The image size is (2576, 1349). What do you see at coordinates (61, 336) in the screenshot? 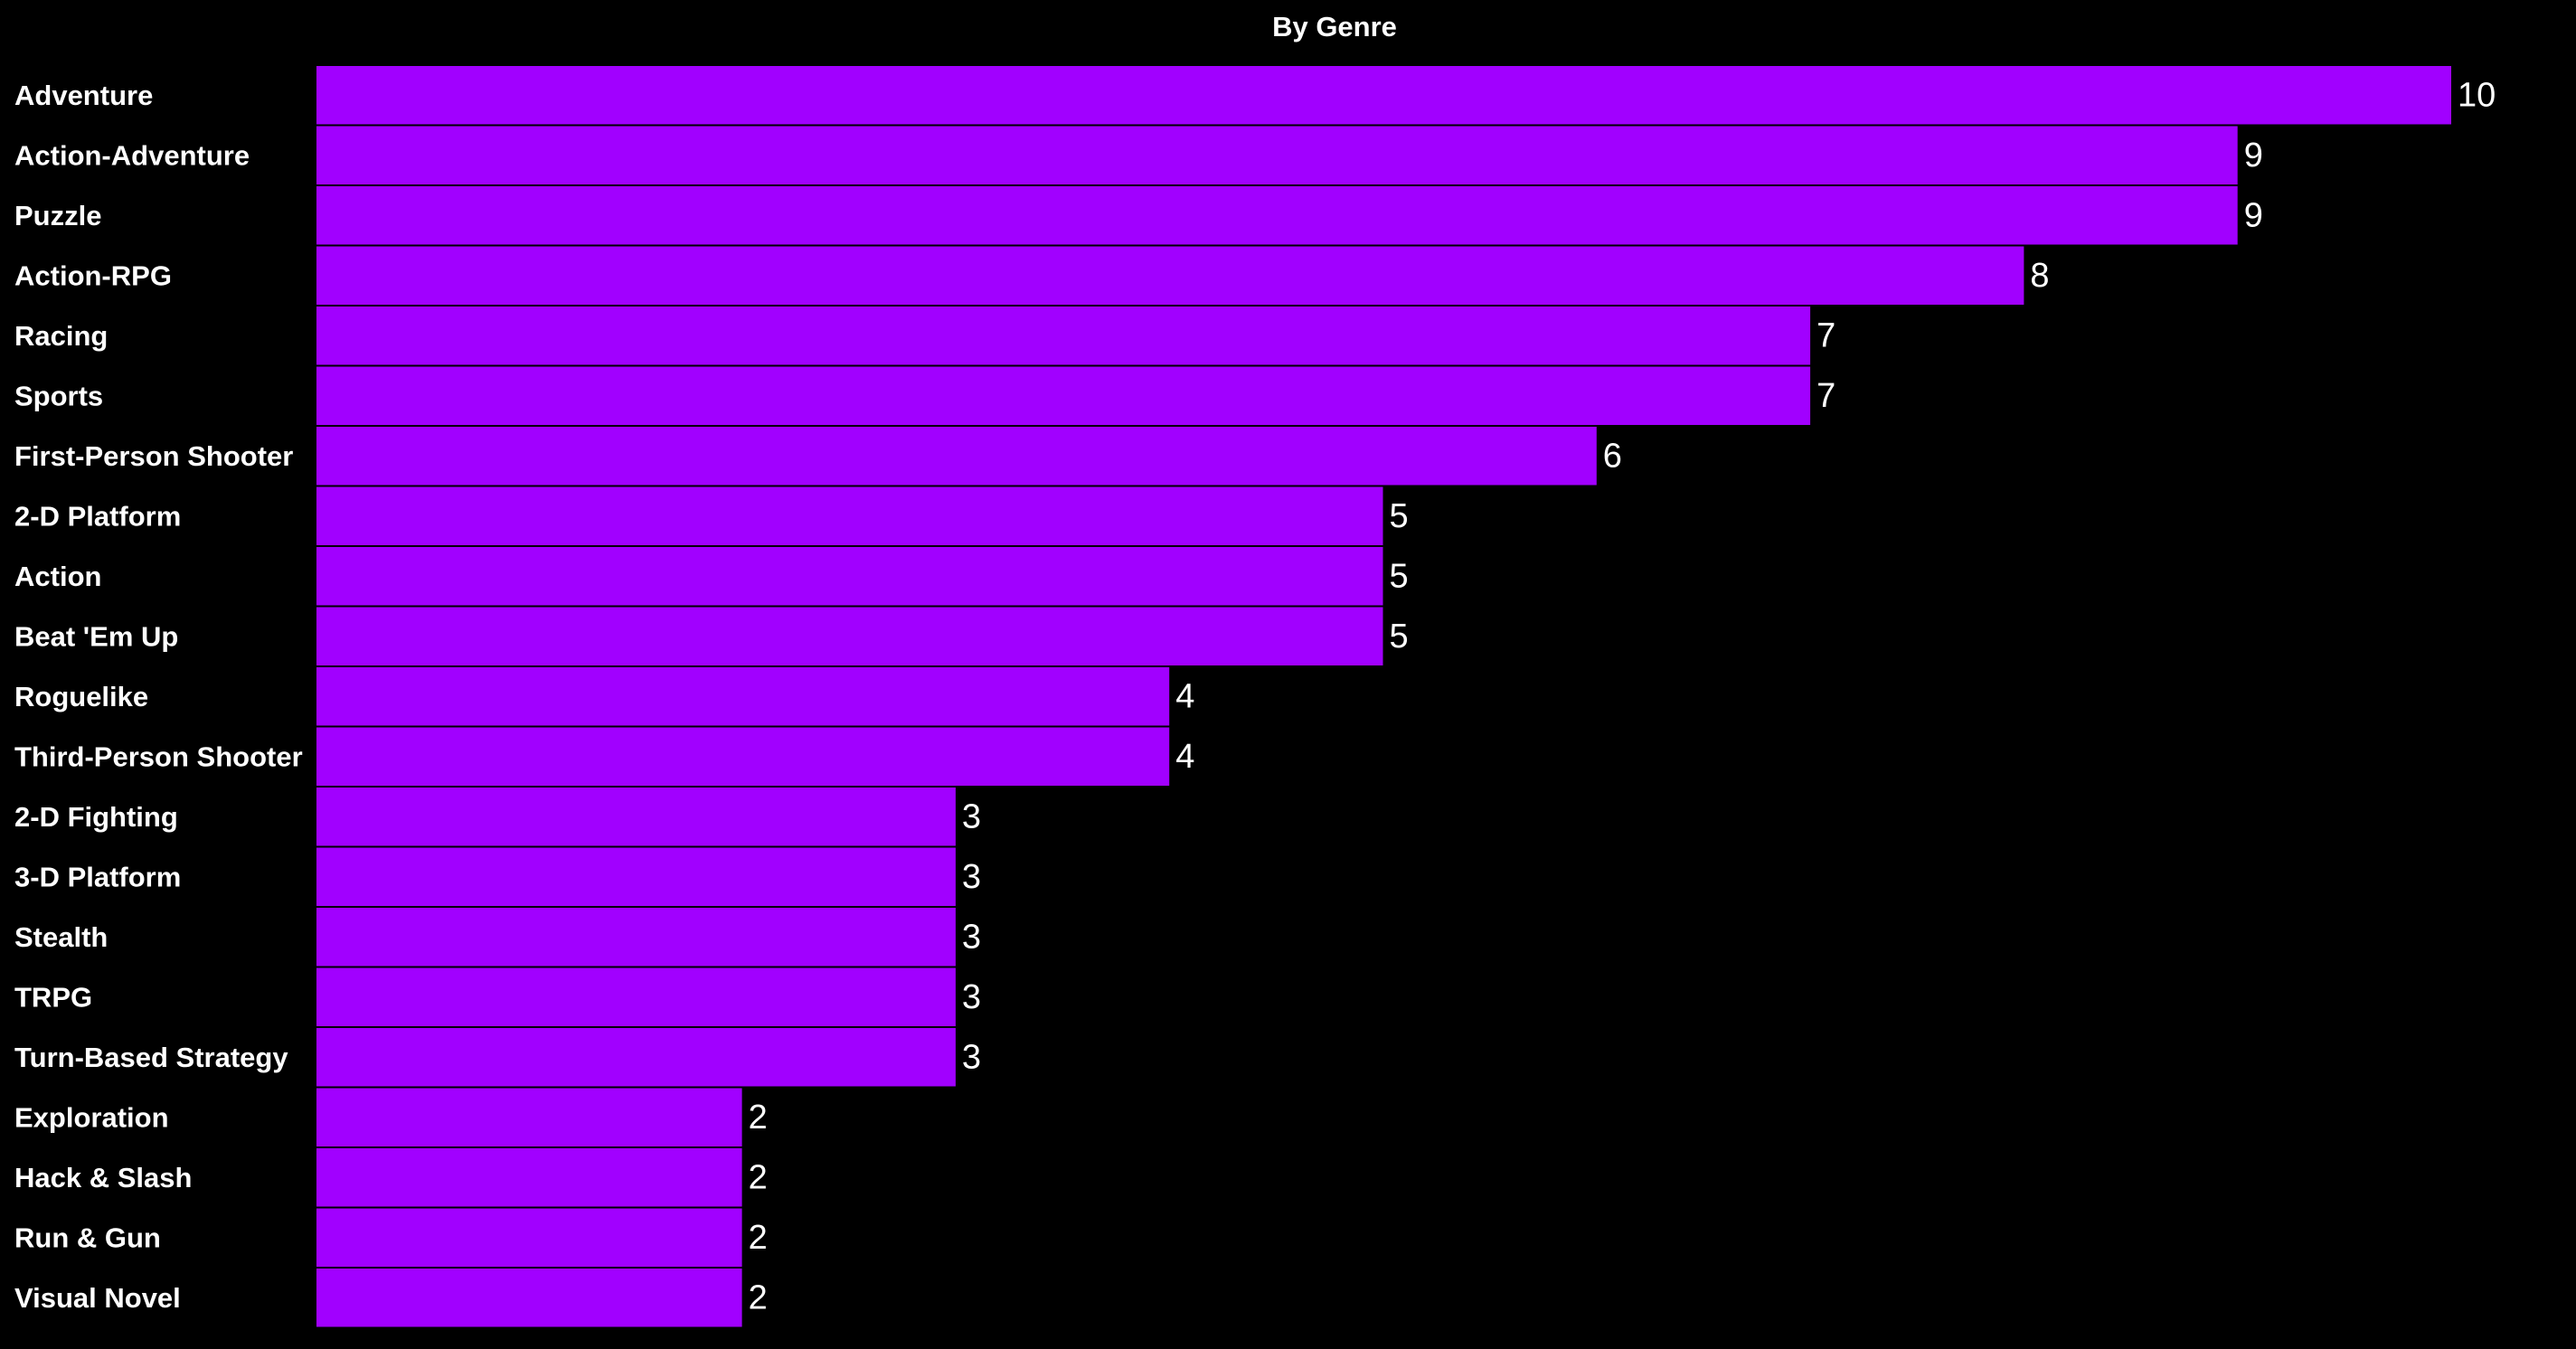
I see `category-label-4: Racing` at bounding box center [61, 336].